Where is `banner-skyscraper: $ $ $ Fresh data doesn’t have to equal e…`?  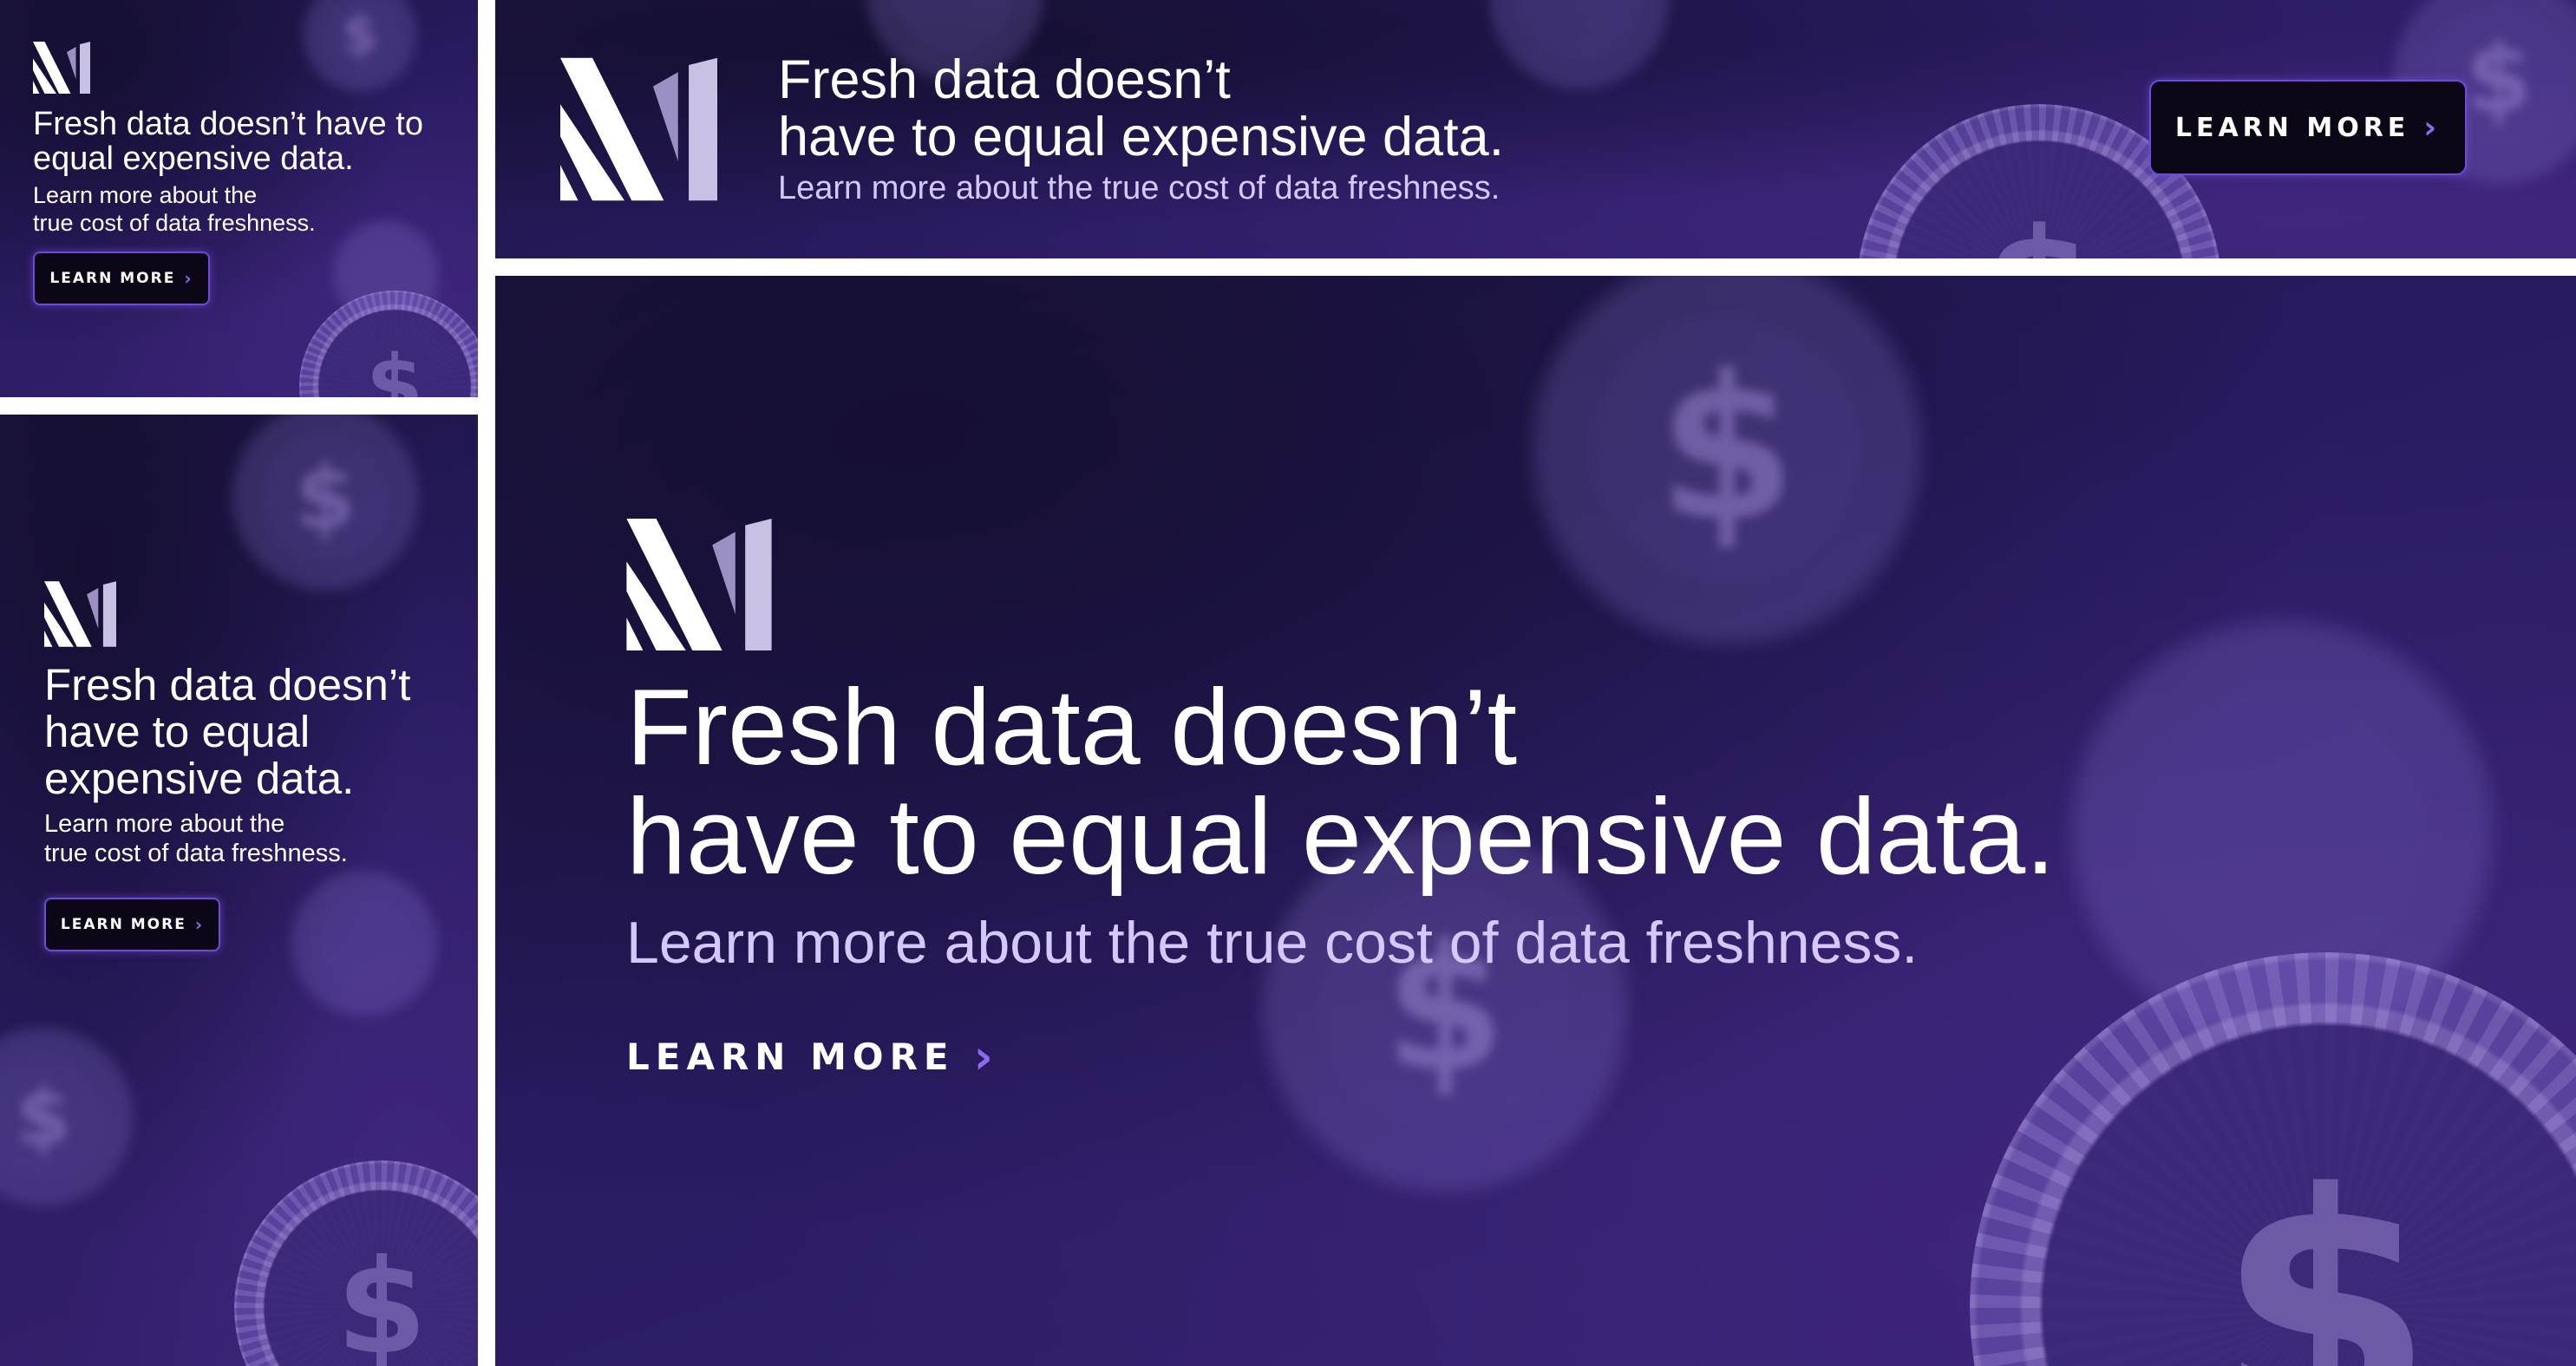
banner-skyscraper: $ $ $ Fresh data doesn’t have to equal e… is located at coordinates (239, 890).